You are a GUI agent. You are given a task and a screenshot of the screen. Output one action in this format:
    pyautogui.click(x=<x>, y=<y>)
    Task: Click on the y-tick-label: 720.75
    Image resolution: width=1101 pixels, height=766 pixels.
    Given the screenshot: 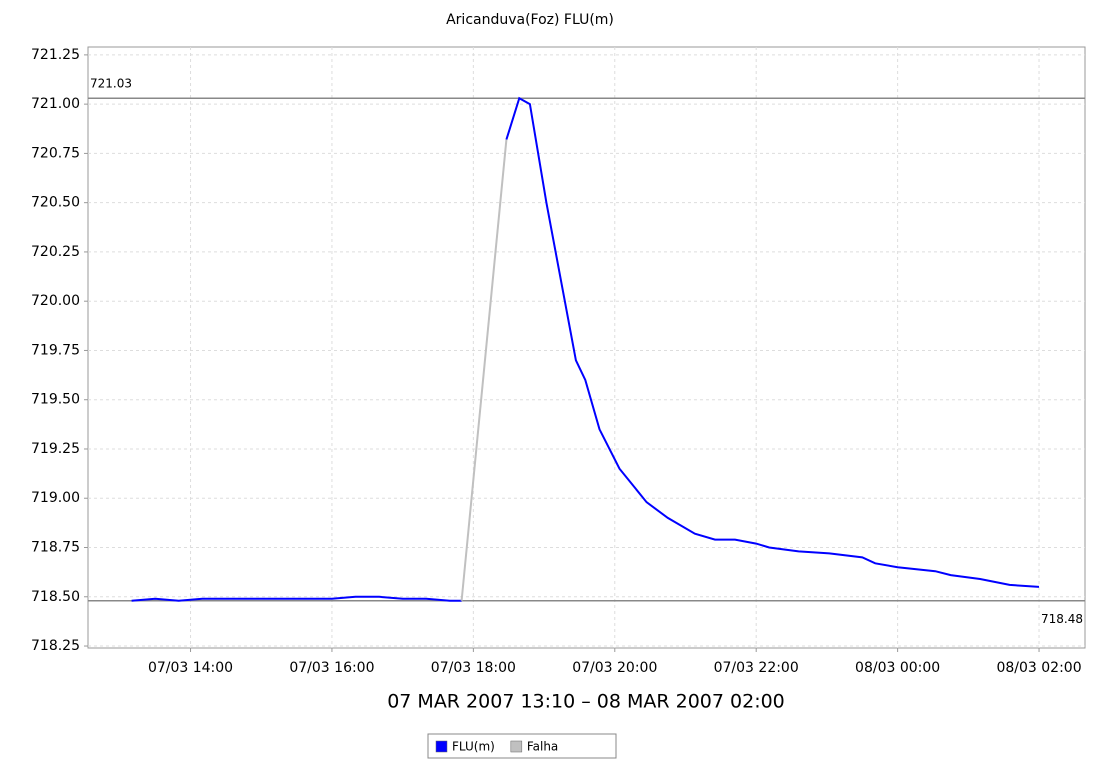 What is the action you would take?
    pyautogui.click(x=55, y=153)
    